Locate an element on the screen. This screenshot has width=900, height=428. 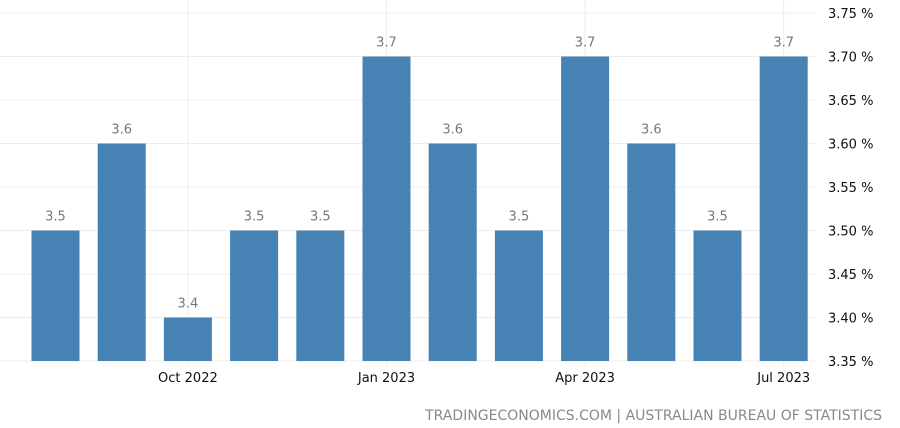
bar-dec-2022 is located at coordinates (320, 295).